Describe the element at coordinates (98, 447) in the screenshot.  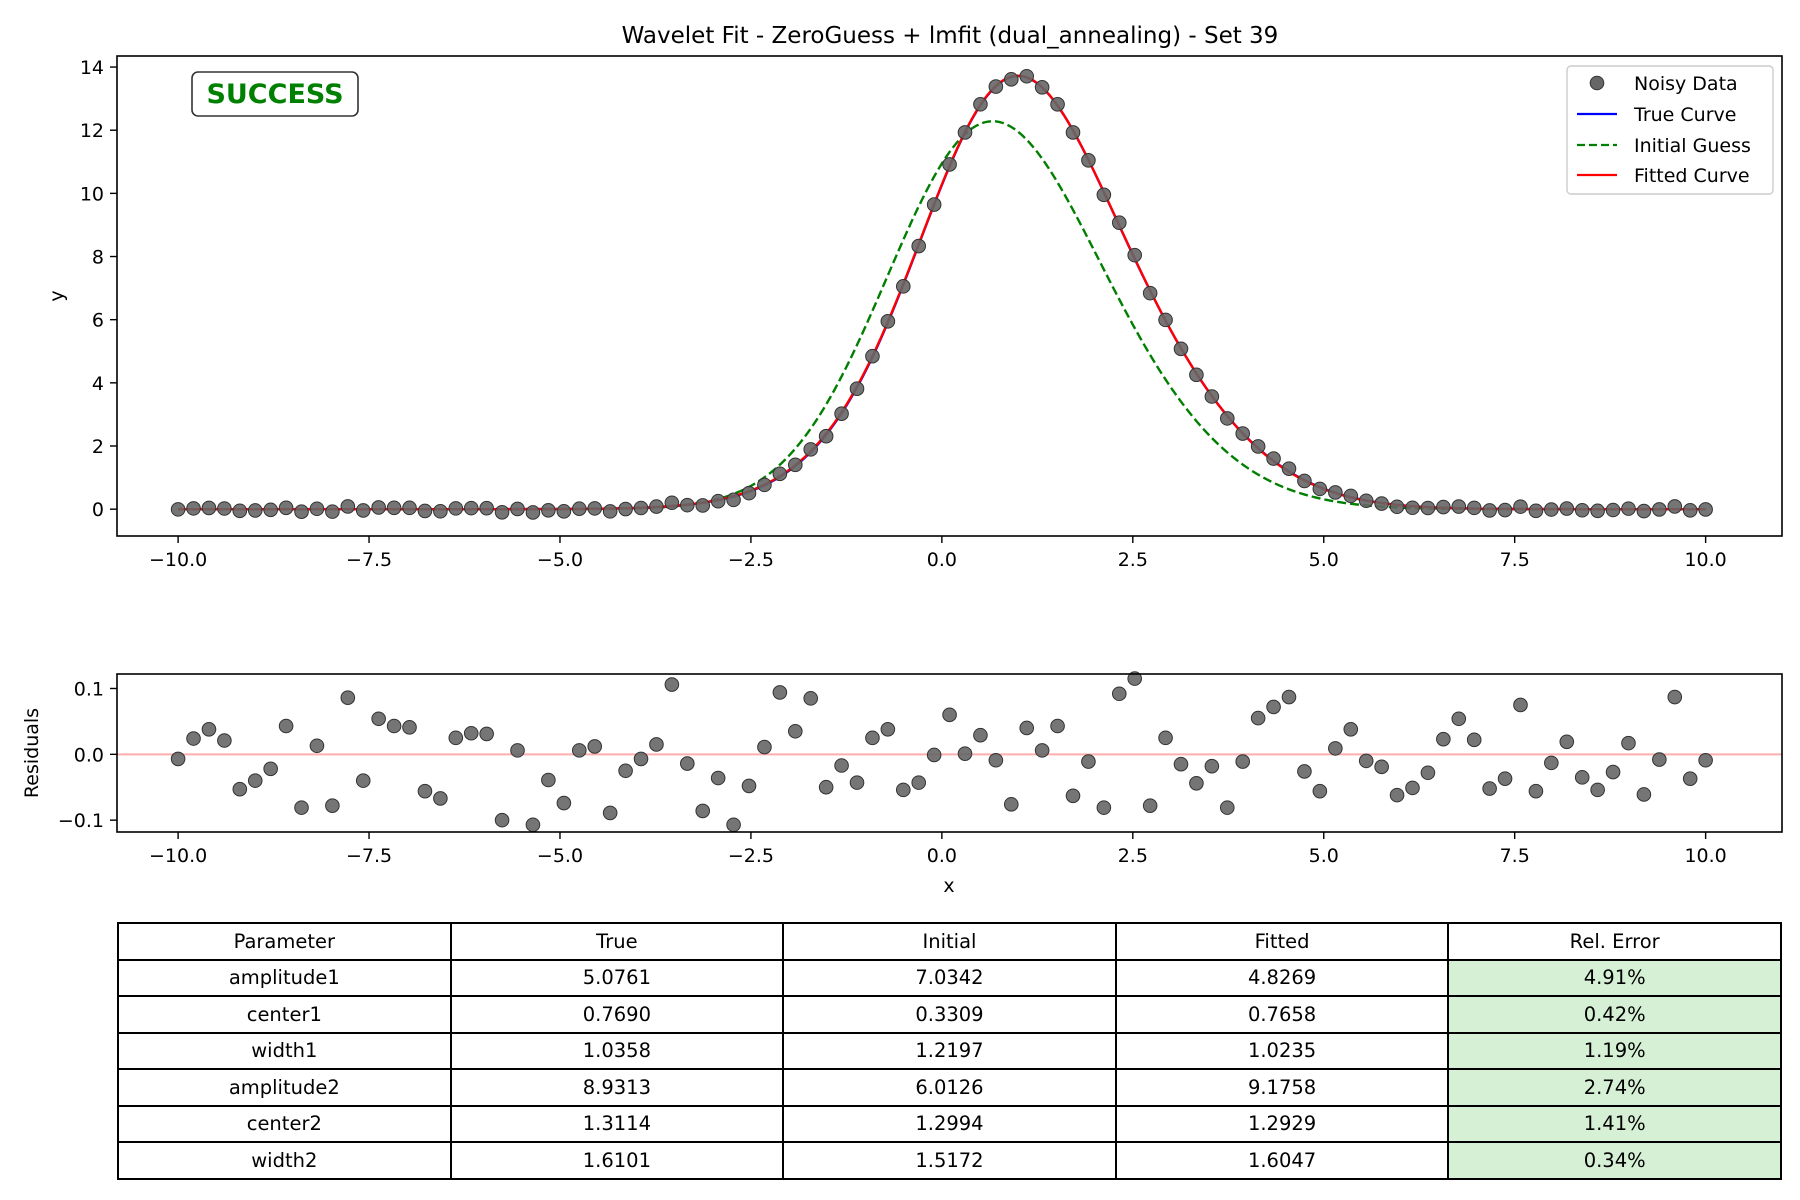
I see `main-y-tick-label: 2` at that location.